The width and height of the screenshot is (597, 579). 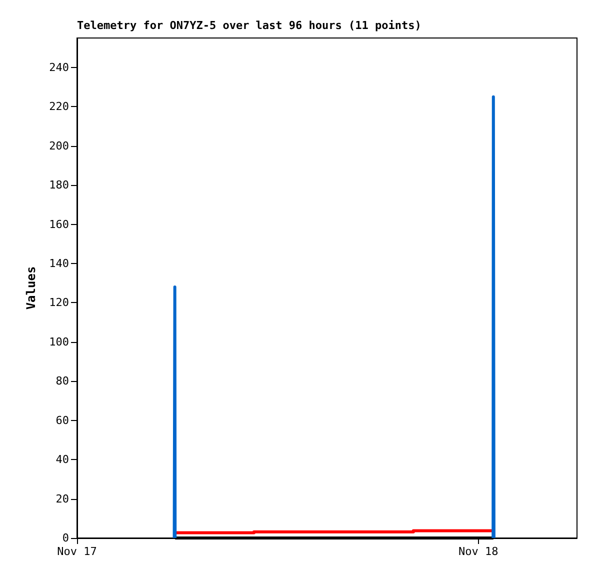 What do you see at coordinates (59, 263) in the screenshot?
I see `y-tick-label: 140` at bounding box center [59, 263].